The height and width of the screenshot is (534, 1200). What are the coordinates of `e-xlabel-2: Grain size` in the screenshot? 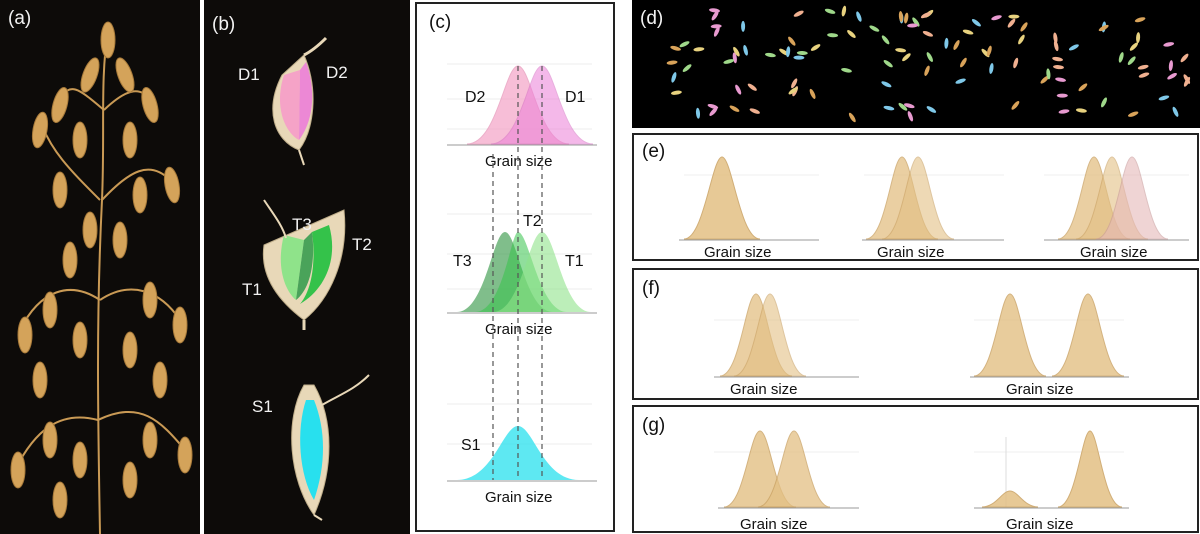 It's located at (911, 252).